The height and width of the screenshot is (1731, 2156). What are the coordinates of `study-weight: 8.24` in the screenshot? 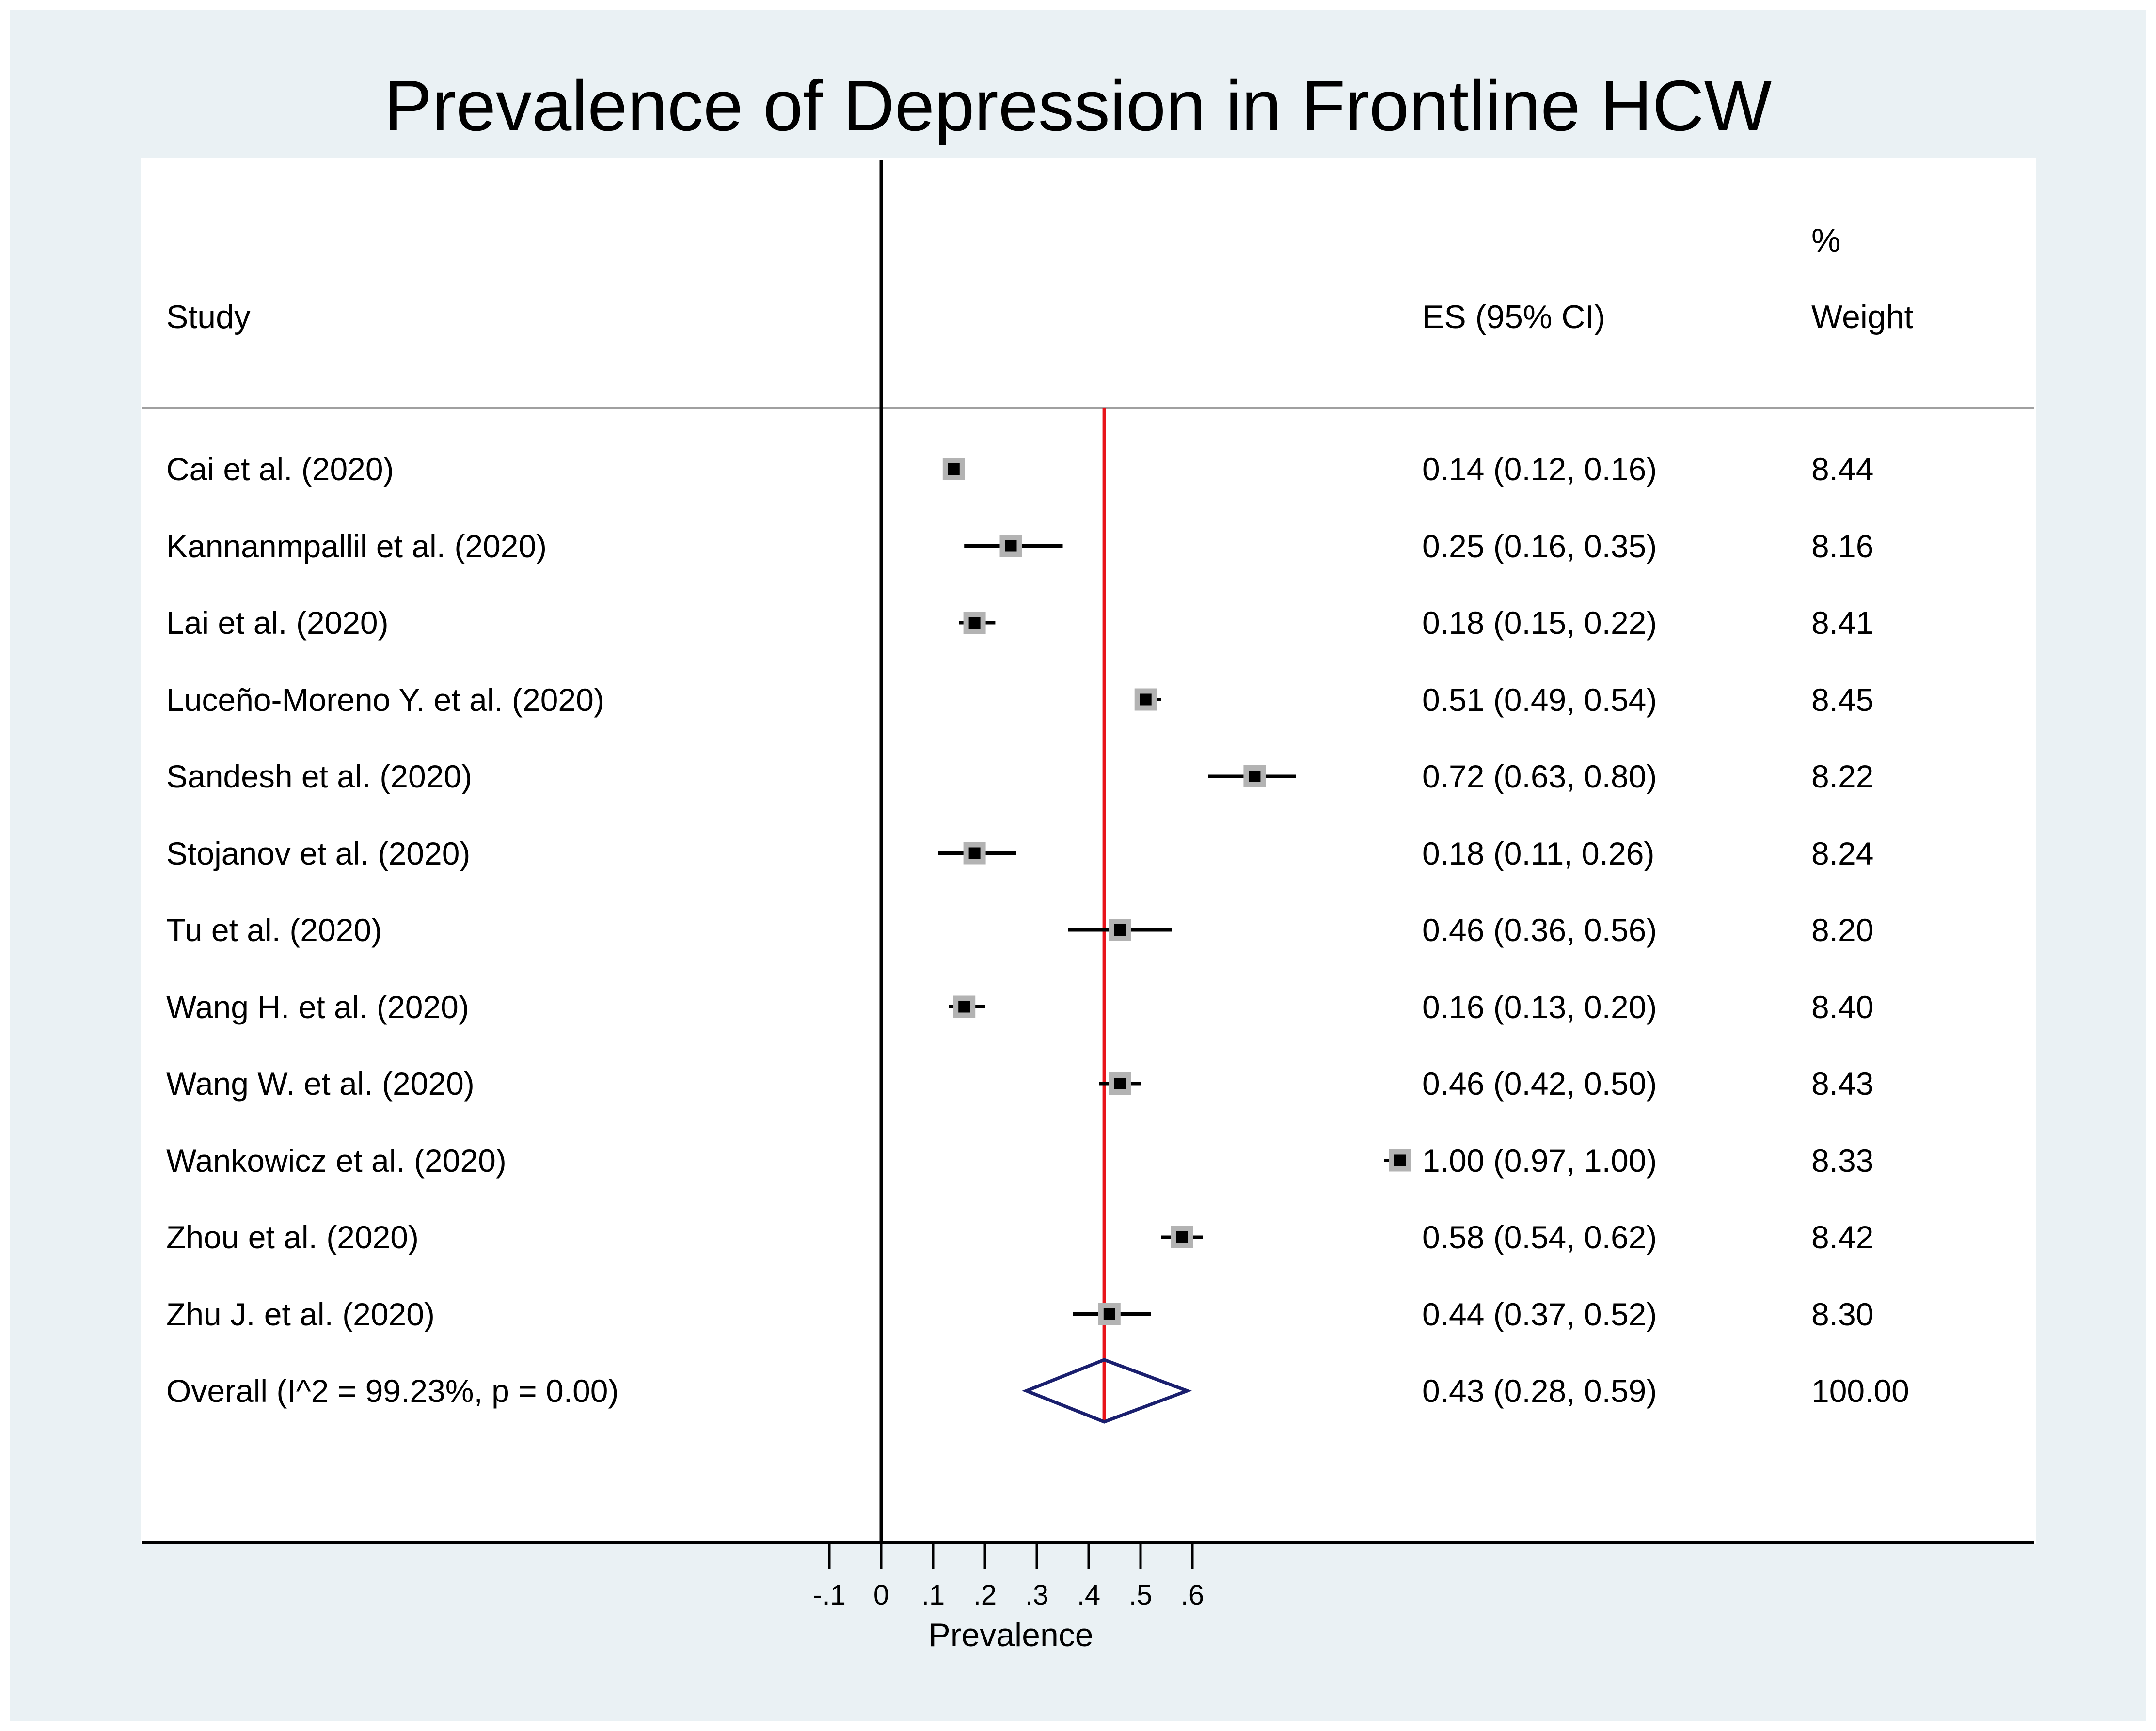 It's located at (1842, 853).